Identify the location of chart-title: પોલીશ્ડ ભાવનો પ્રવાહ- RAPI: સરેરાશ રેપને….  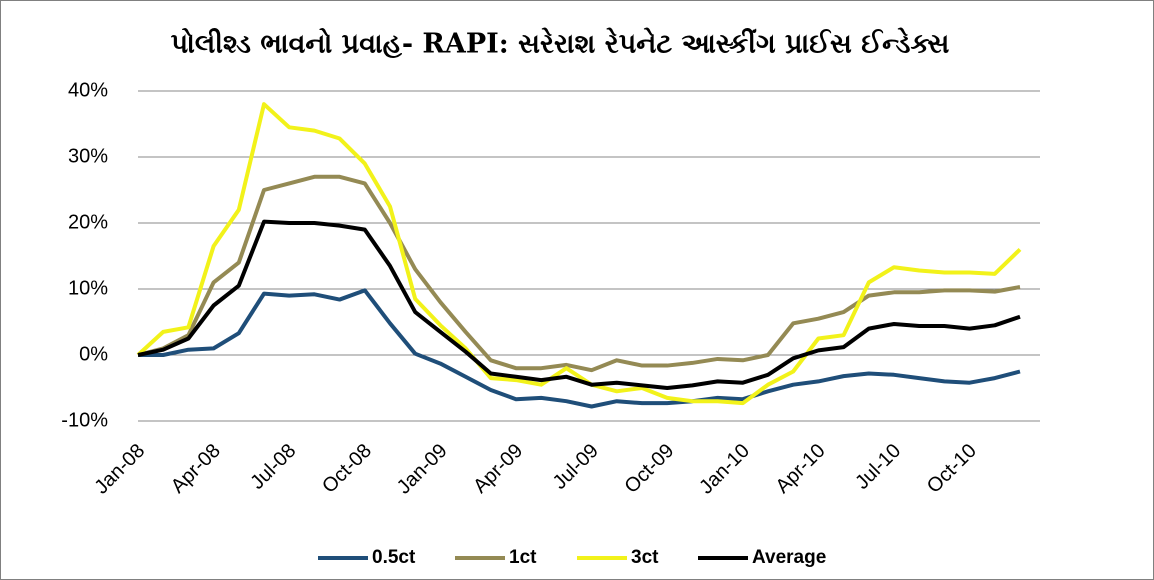
(560, 43).